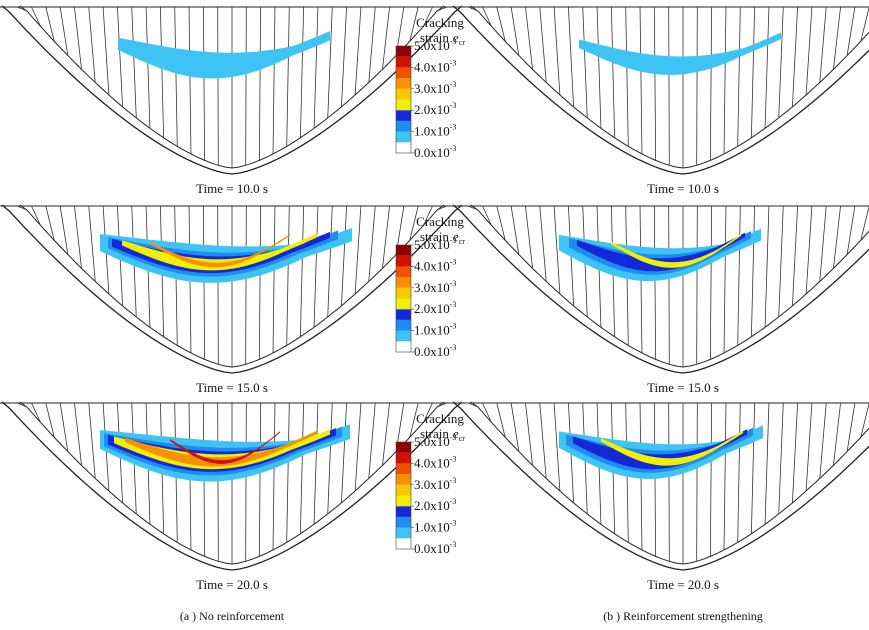  What do you see at coordinates (232, 584) in the screenshot?
I see `time-label: Time = 20.0 s` at bounding box center [232, 584].